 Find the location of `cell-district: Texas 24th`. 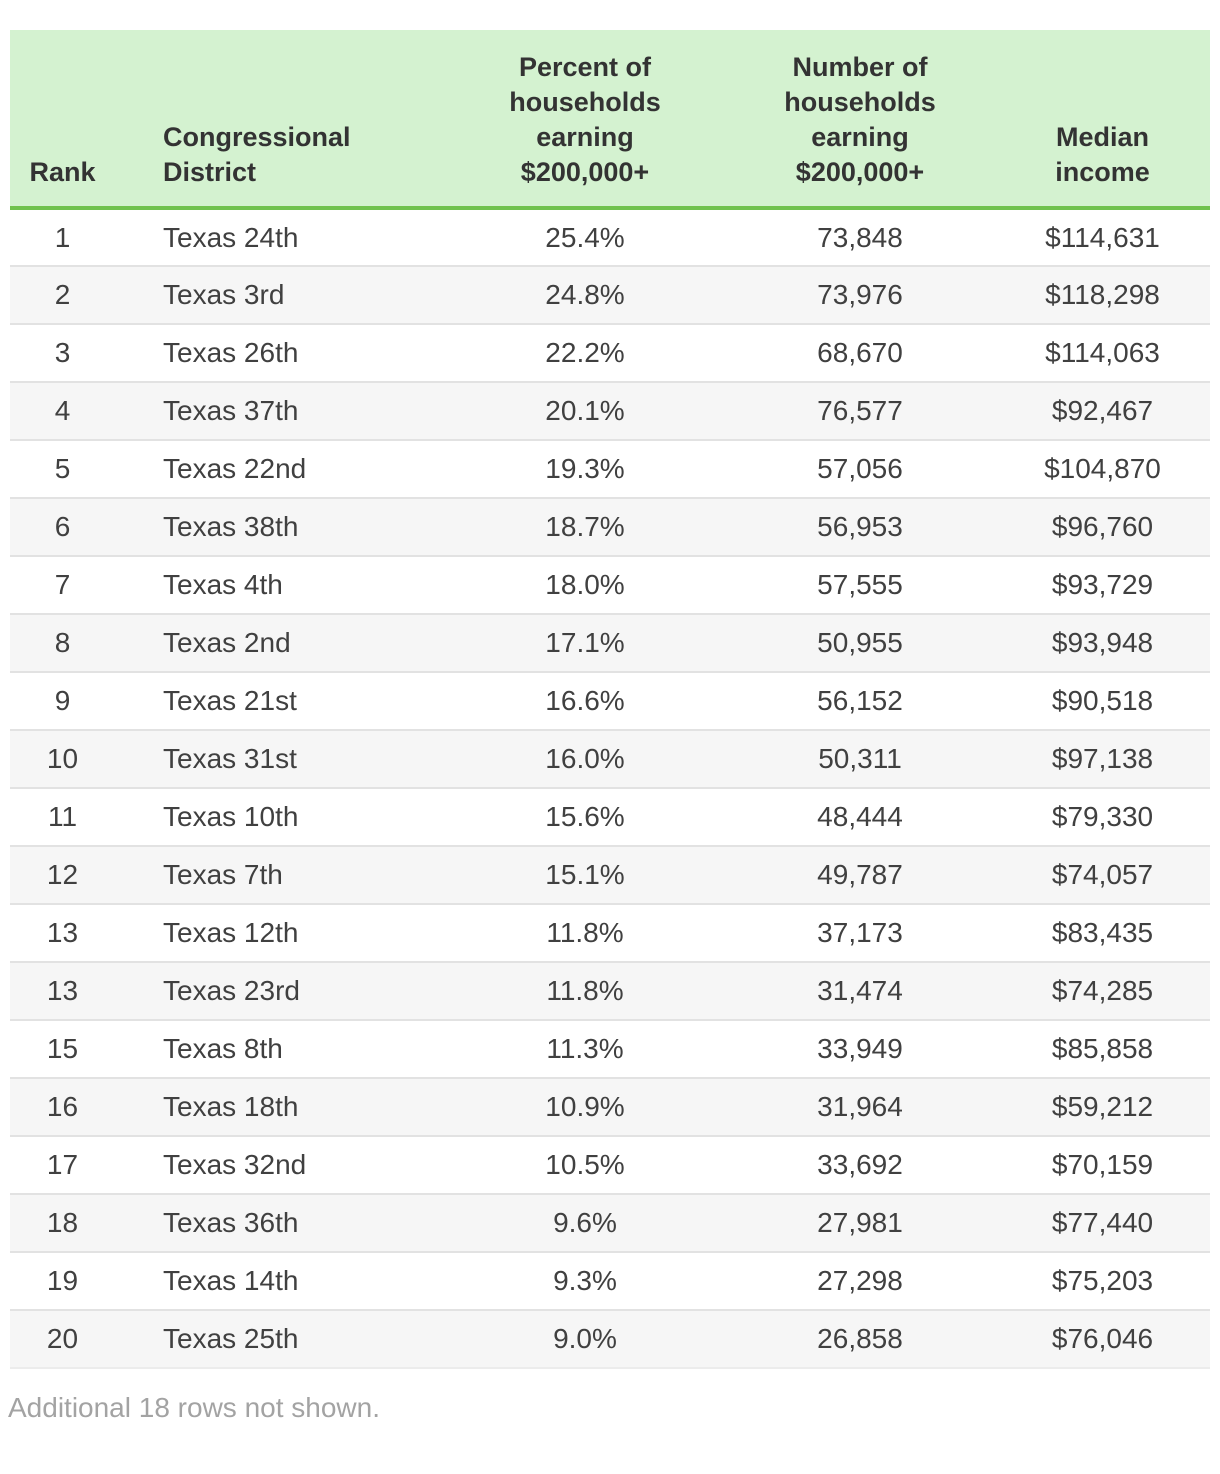

cell-district: Texas 24th is located at coordinates (231, 237).